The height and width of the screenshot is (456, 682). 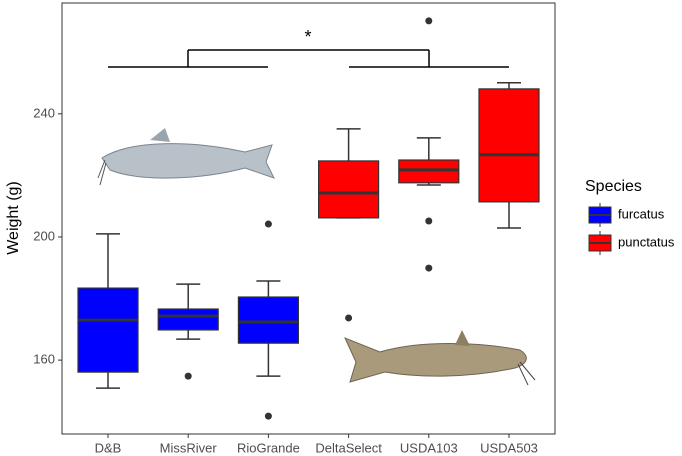 What do you see at coordinates (186, 157) in the screenshot?
I see `blue-catfish-illustration` at bounding box center [186, 157].